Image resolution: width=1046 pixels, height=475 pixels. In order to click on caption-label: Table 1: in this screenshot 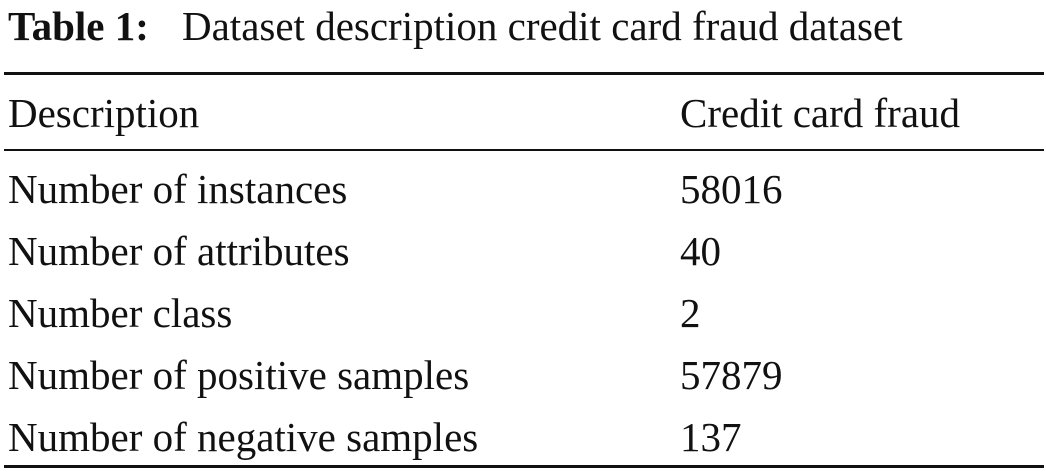, I will do `click(78, 26)`.